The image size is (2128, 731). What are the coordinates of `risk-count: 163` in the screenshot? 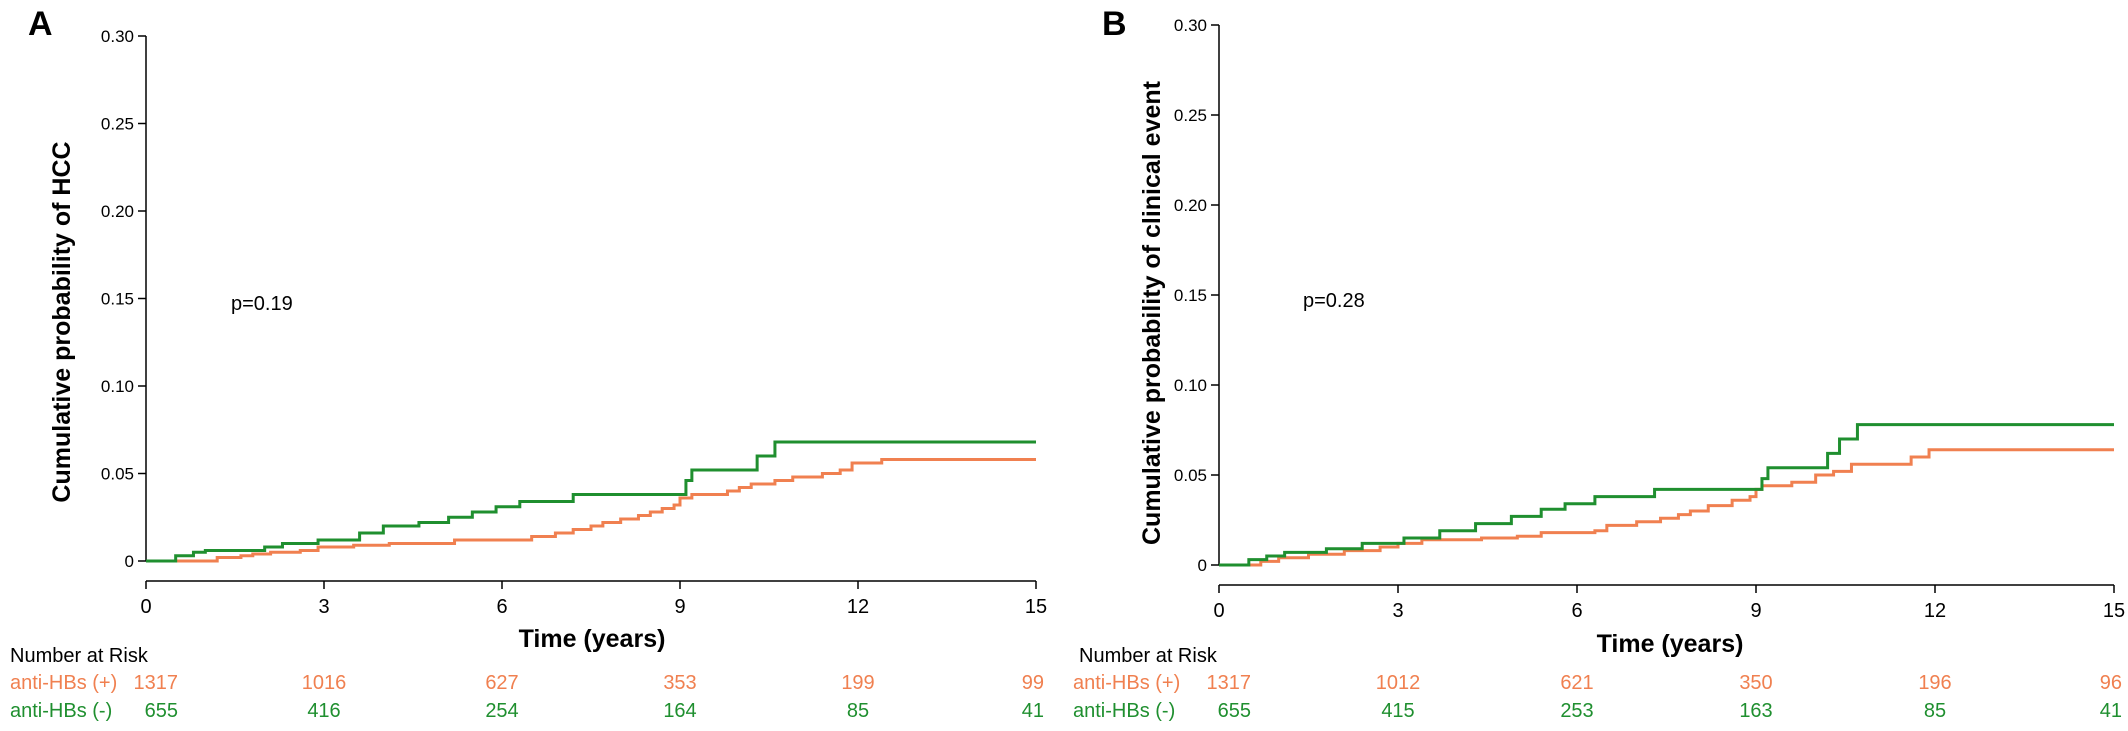 It's located at (1755, 711).